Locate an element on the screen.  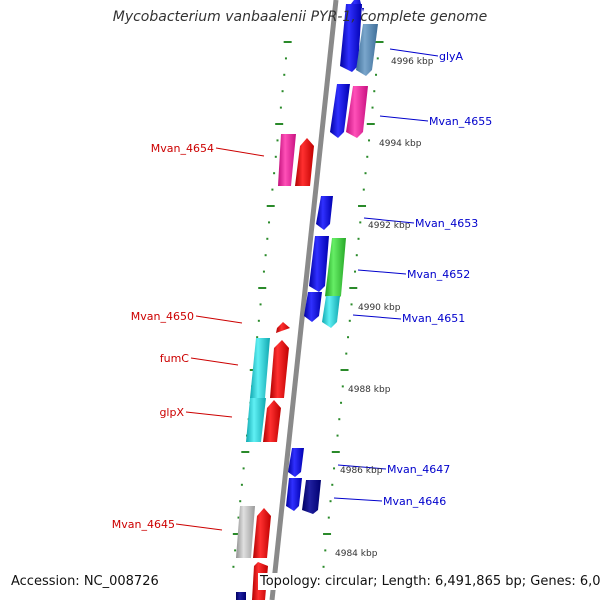
kbp-label-4988: 4988 kbp is located at coordinates (369, 390).